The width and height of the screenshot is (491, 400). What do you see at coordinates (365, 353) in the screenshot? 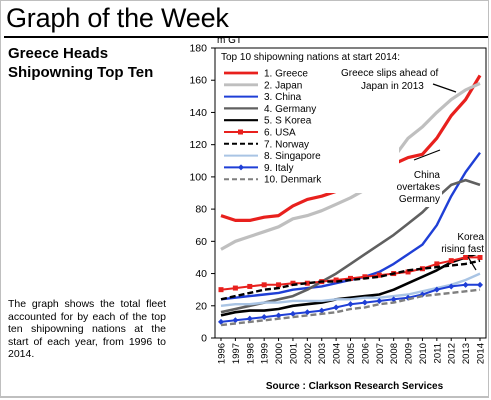
I see `x-tick-label: 2006` at bounding box center [365, 353].